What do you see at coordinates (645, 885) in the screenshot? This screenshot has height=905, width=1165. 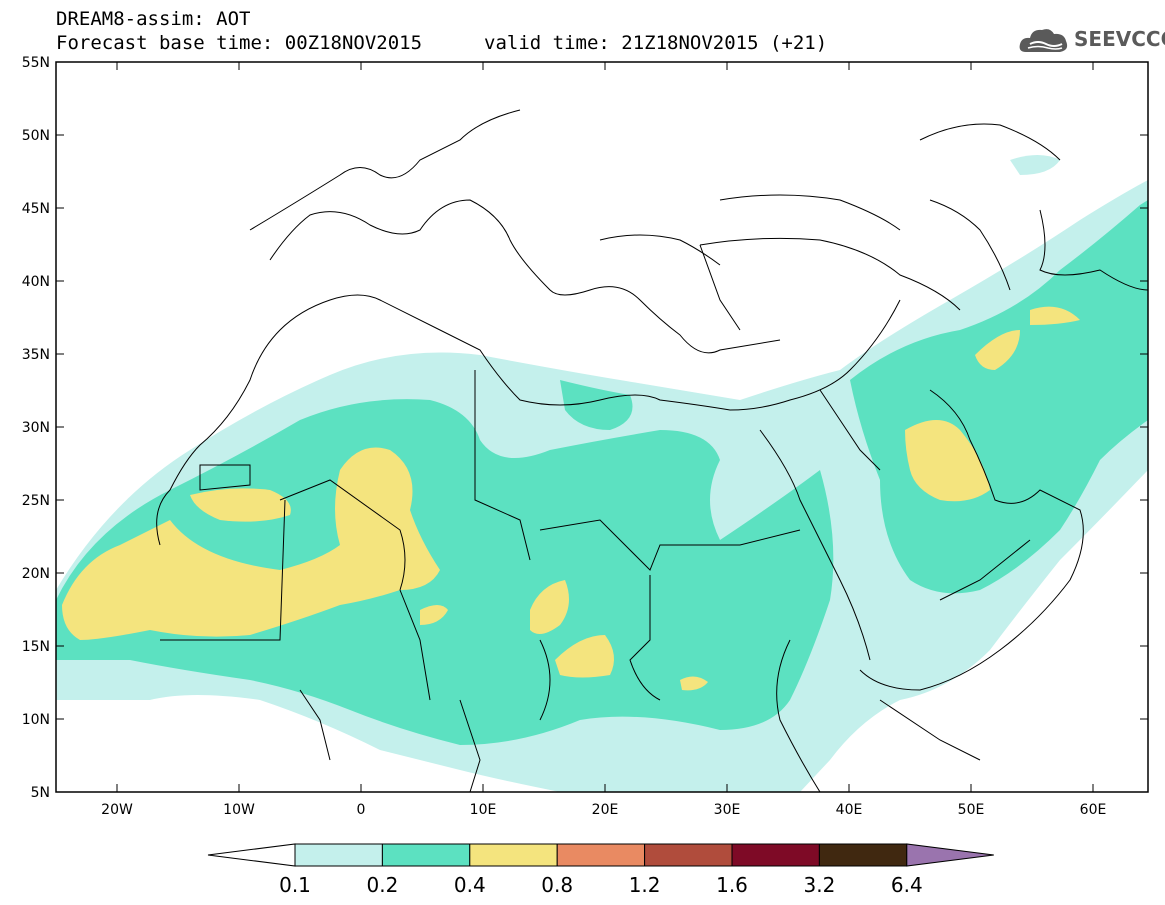 I see `legend-label: 1.2` at bounding box center [645, 885].